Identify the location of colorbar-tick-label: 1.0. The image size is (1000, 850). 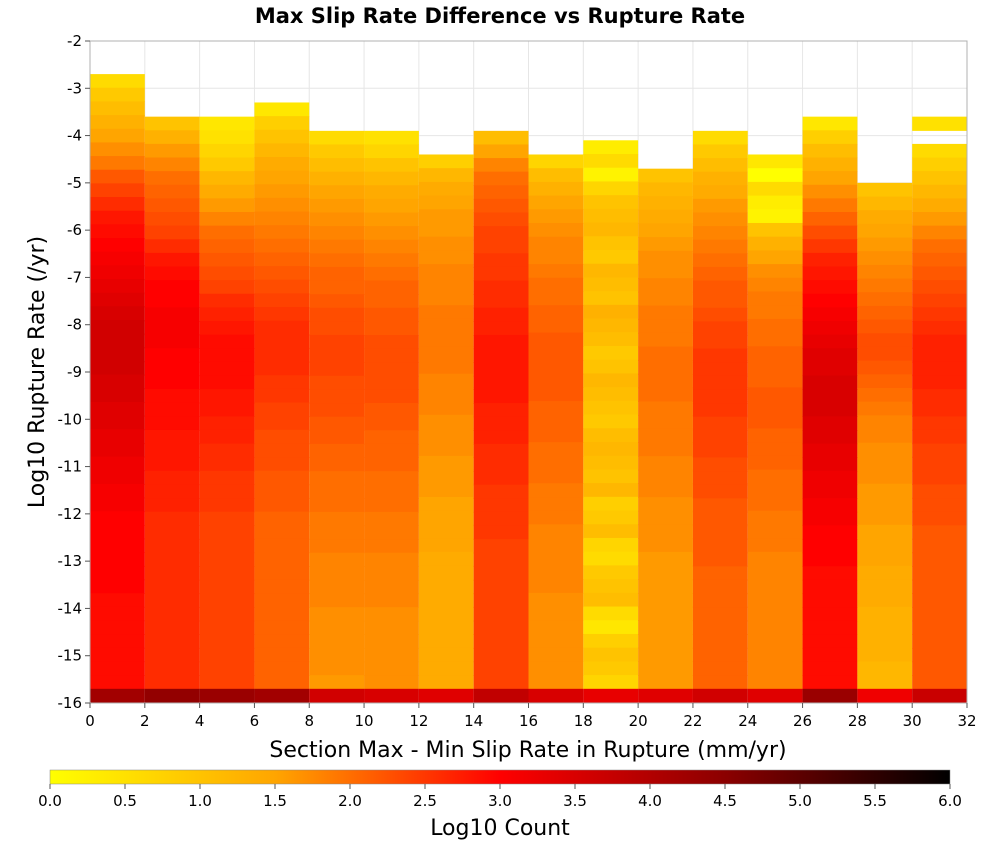
(200, 801).